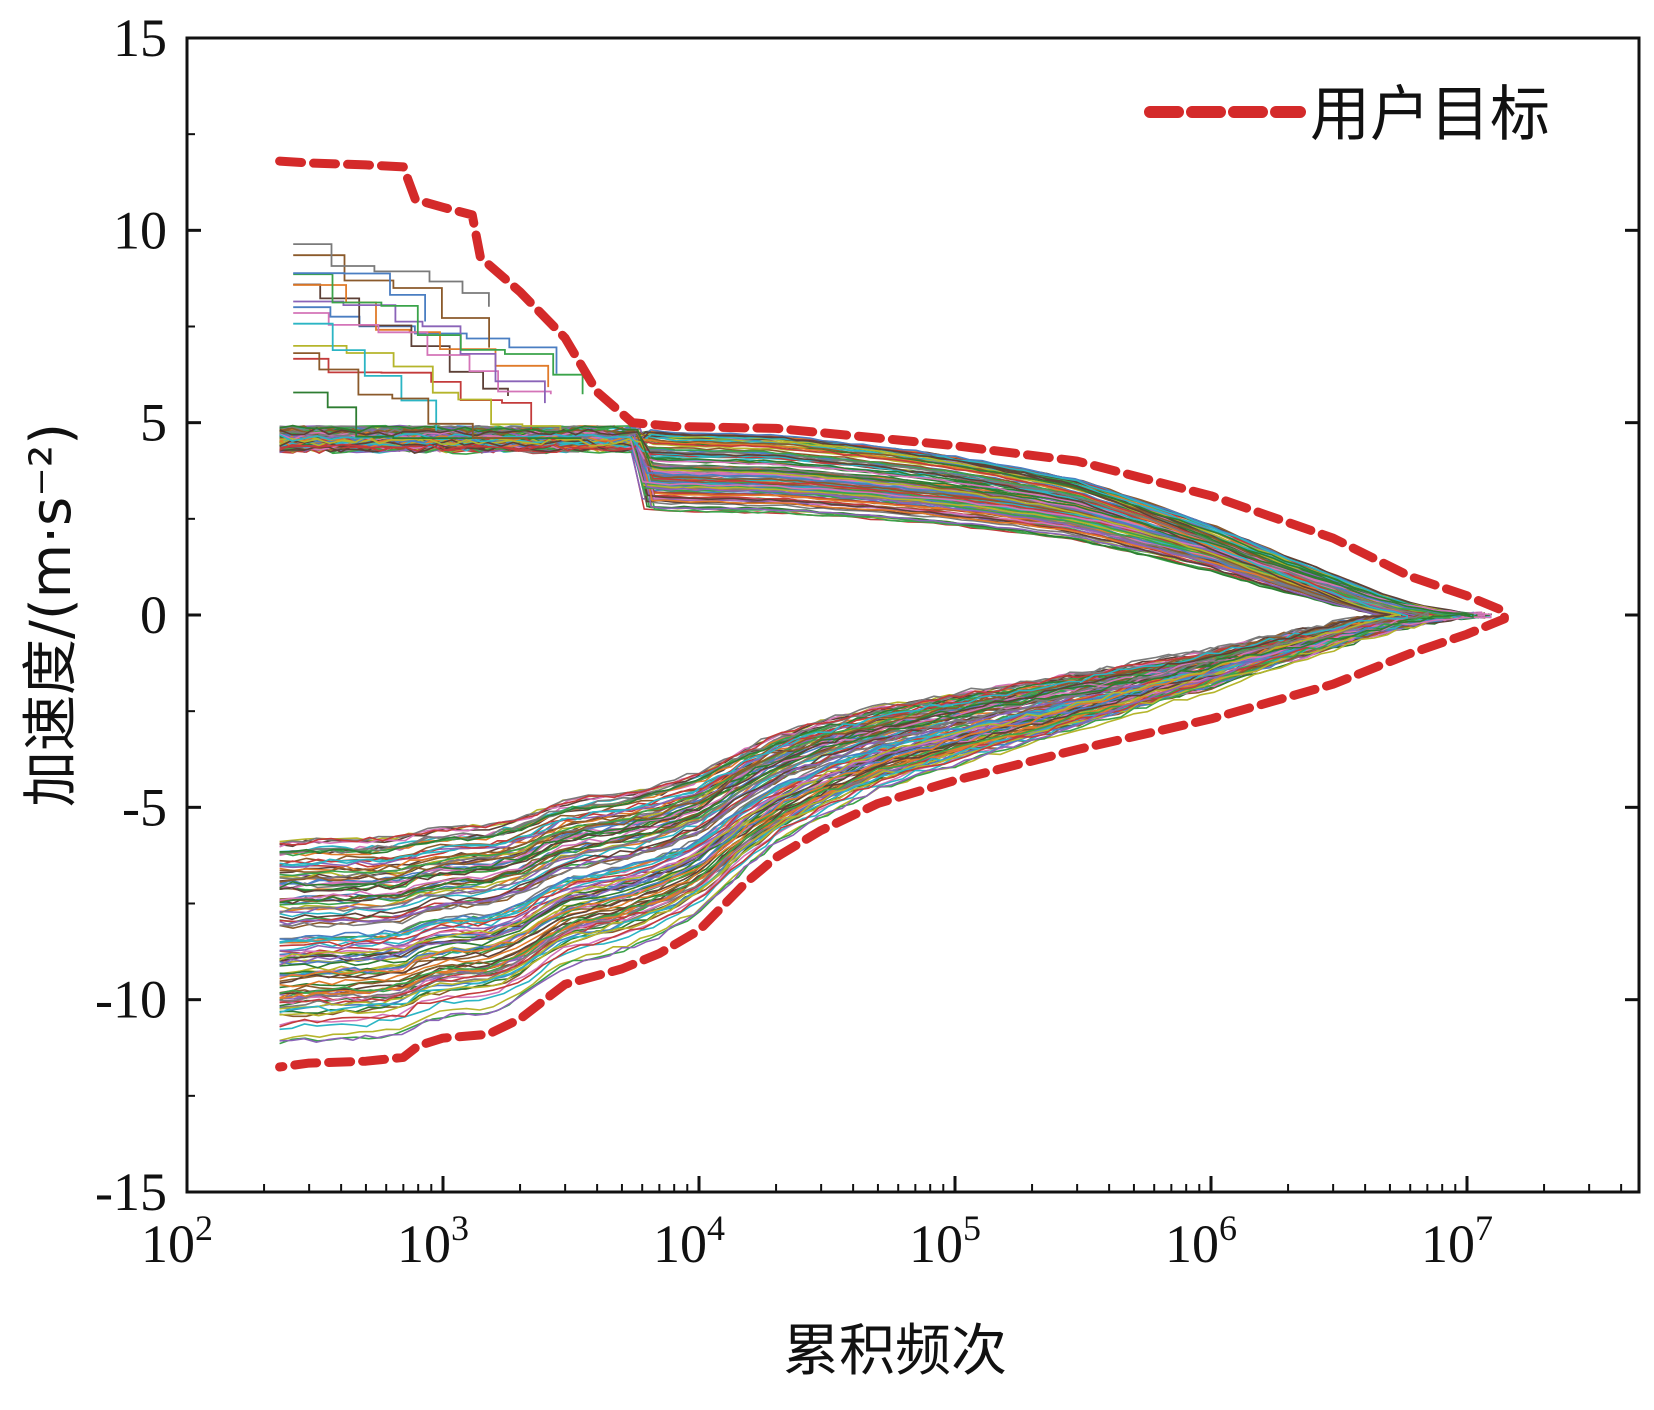 Image resolution: width=1654 pixels, height=1410 pixels. What do you see at coordinates (1201, 1241) in the screenshot?
I see `x-tick-label: 10⁶` at bounding box center [1201, 1241].